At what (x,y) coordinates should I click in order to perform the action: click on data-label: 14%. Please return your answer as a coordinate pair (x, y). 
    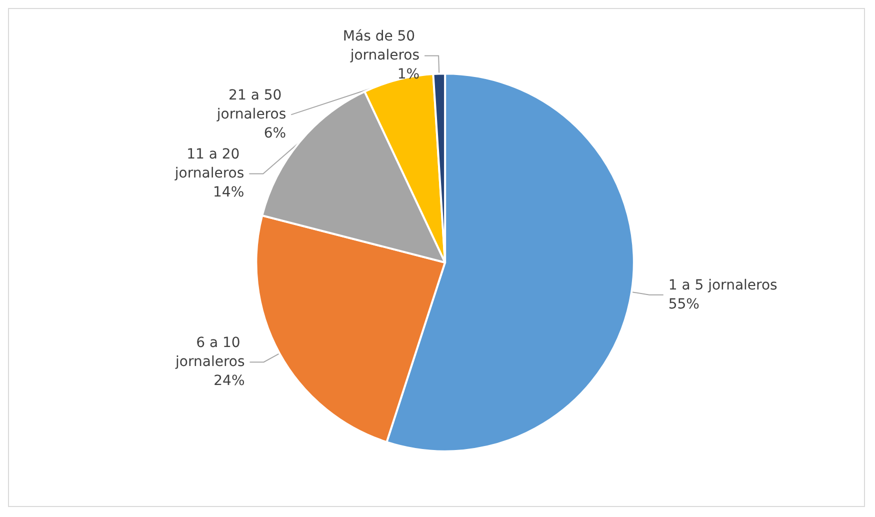
    Looking at the image, I should click on (228, 192).